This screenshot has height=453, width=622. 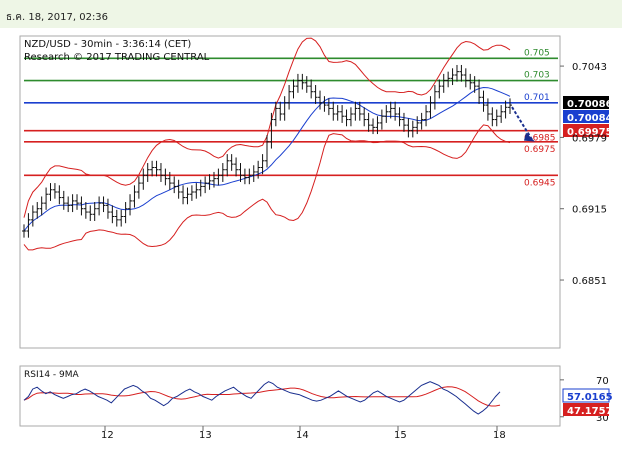 What do you see at coordinates (590, 104) in the screenshot?
I see `price-tag-label: 0.70086` at bounding box center [590, 104].